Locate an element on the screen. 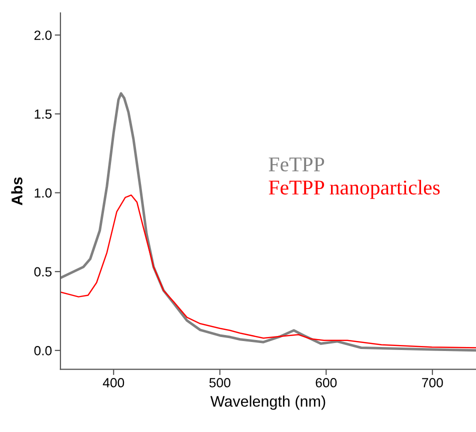  x-tick-label: 500 is located at coordinates (219, 383).